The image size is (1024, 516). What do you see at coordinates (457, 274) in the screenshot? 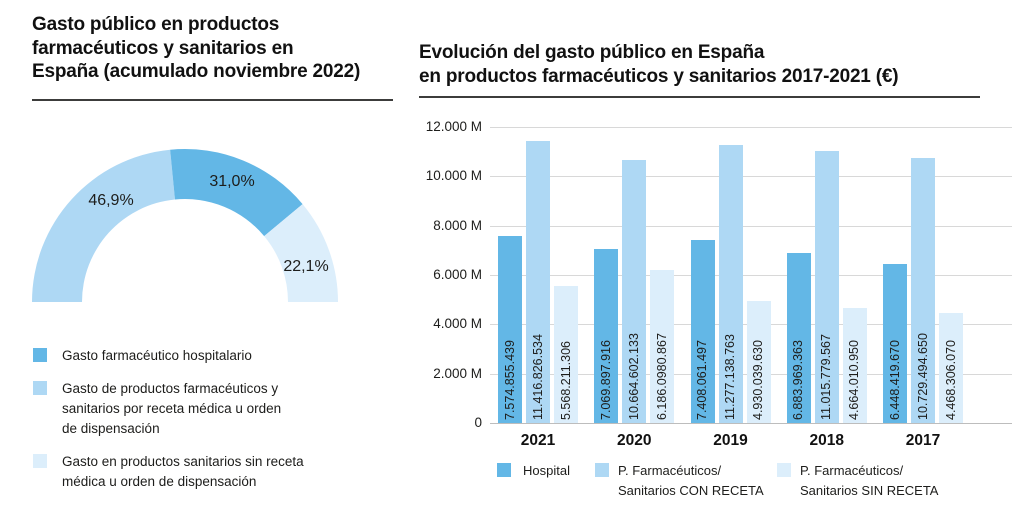
I see `y-axis-tick-label: 6.000 M` at bounding box center [457, 274].